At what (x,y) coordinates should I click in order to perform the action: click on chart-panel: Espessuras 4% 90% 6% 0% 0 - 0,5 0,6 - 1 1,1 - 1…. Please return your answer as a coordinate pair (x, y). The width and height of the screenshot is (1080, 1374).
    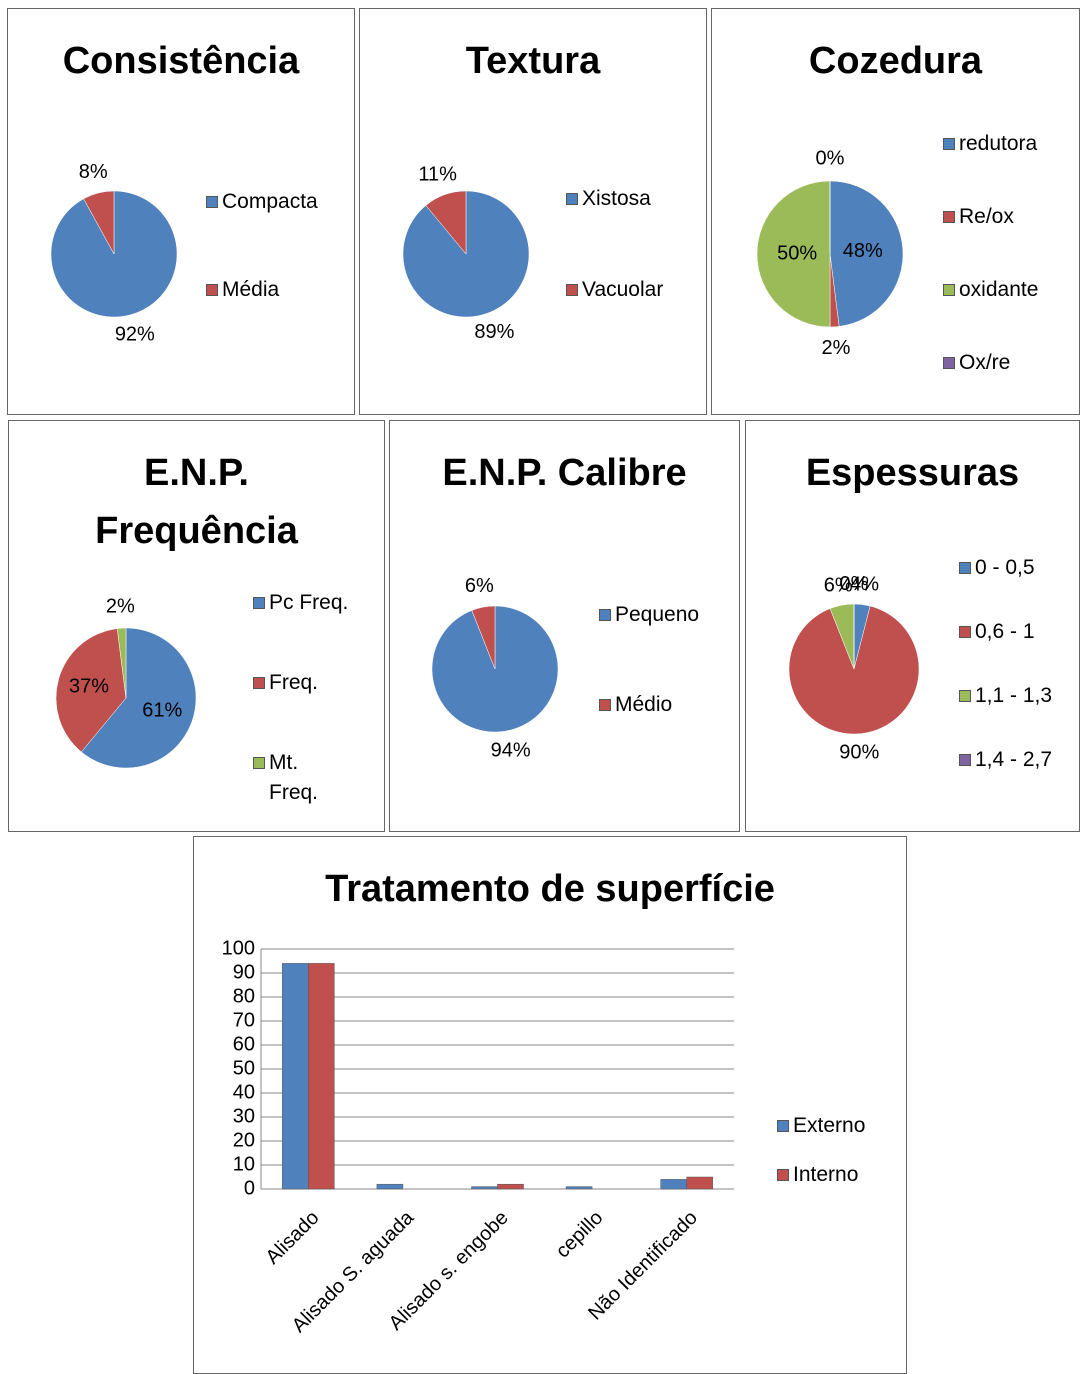
    Looking at the image, I should click on (912, 626).